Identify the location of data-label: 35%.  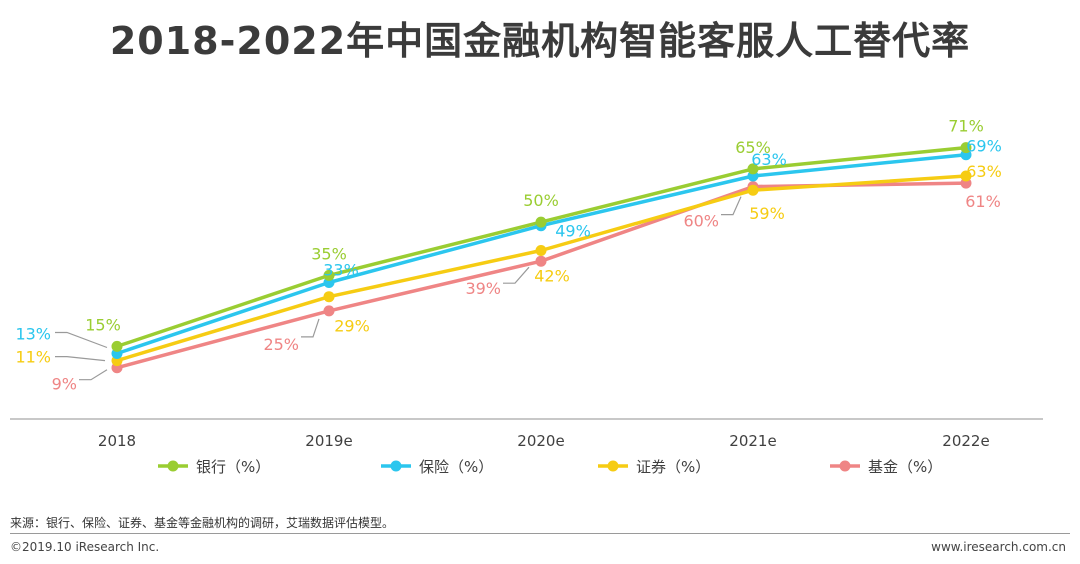
(329, 253).